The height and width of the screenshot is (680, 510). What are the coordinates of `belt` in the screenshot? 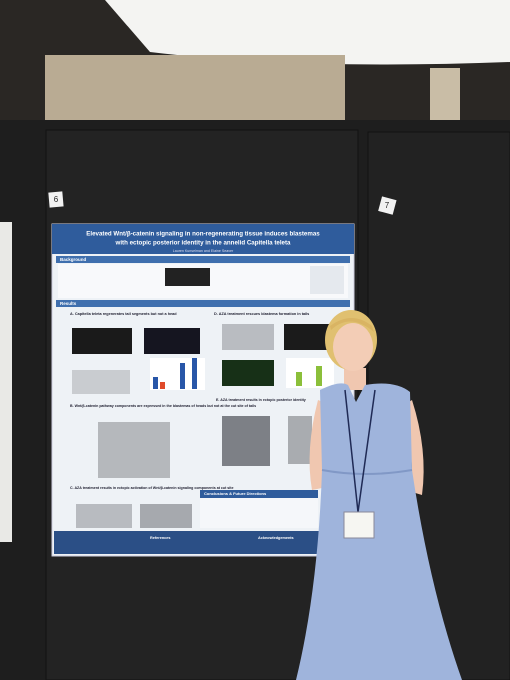 It's located at (367, 472).